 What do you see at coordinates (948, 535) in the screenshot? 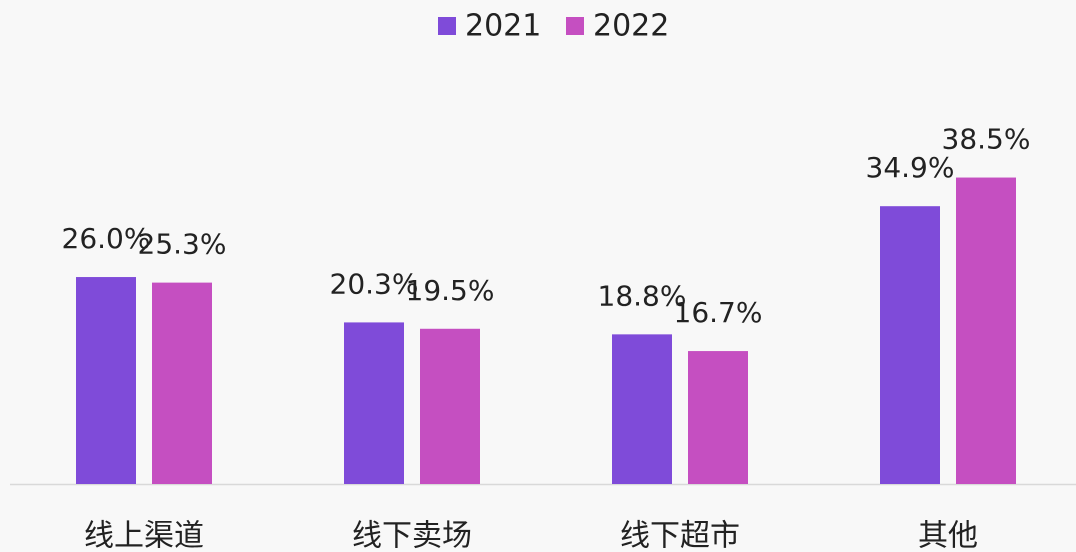
I see `x-tick-label: 其他` at bounding box center [948, 535].